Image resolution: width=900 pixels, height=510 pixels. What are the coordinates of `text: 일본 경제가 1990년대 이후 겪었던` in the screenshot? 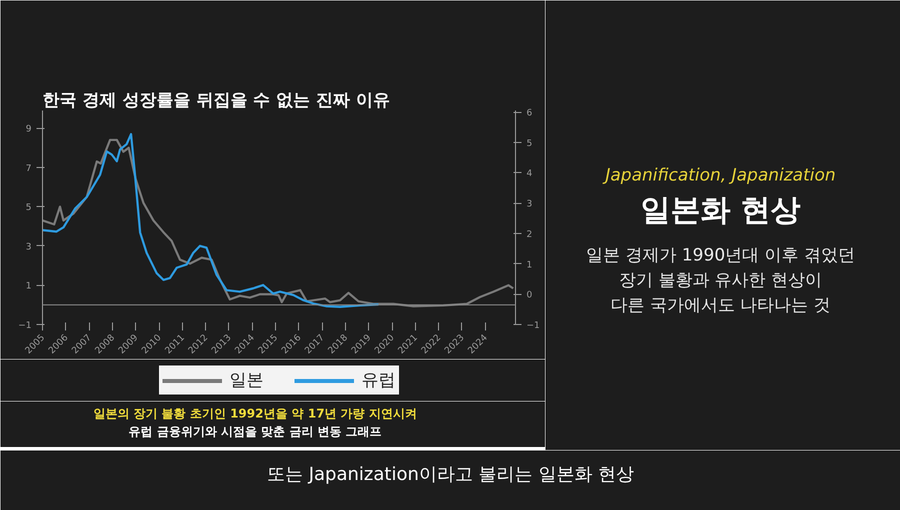 It's located at (720, 256).